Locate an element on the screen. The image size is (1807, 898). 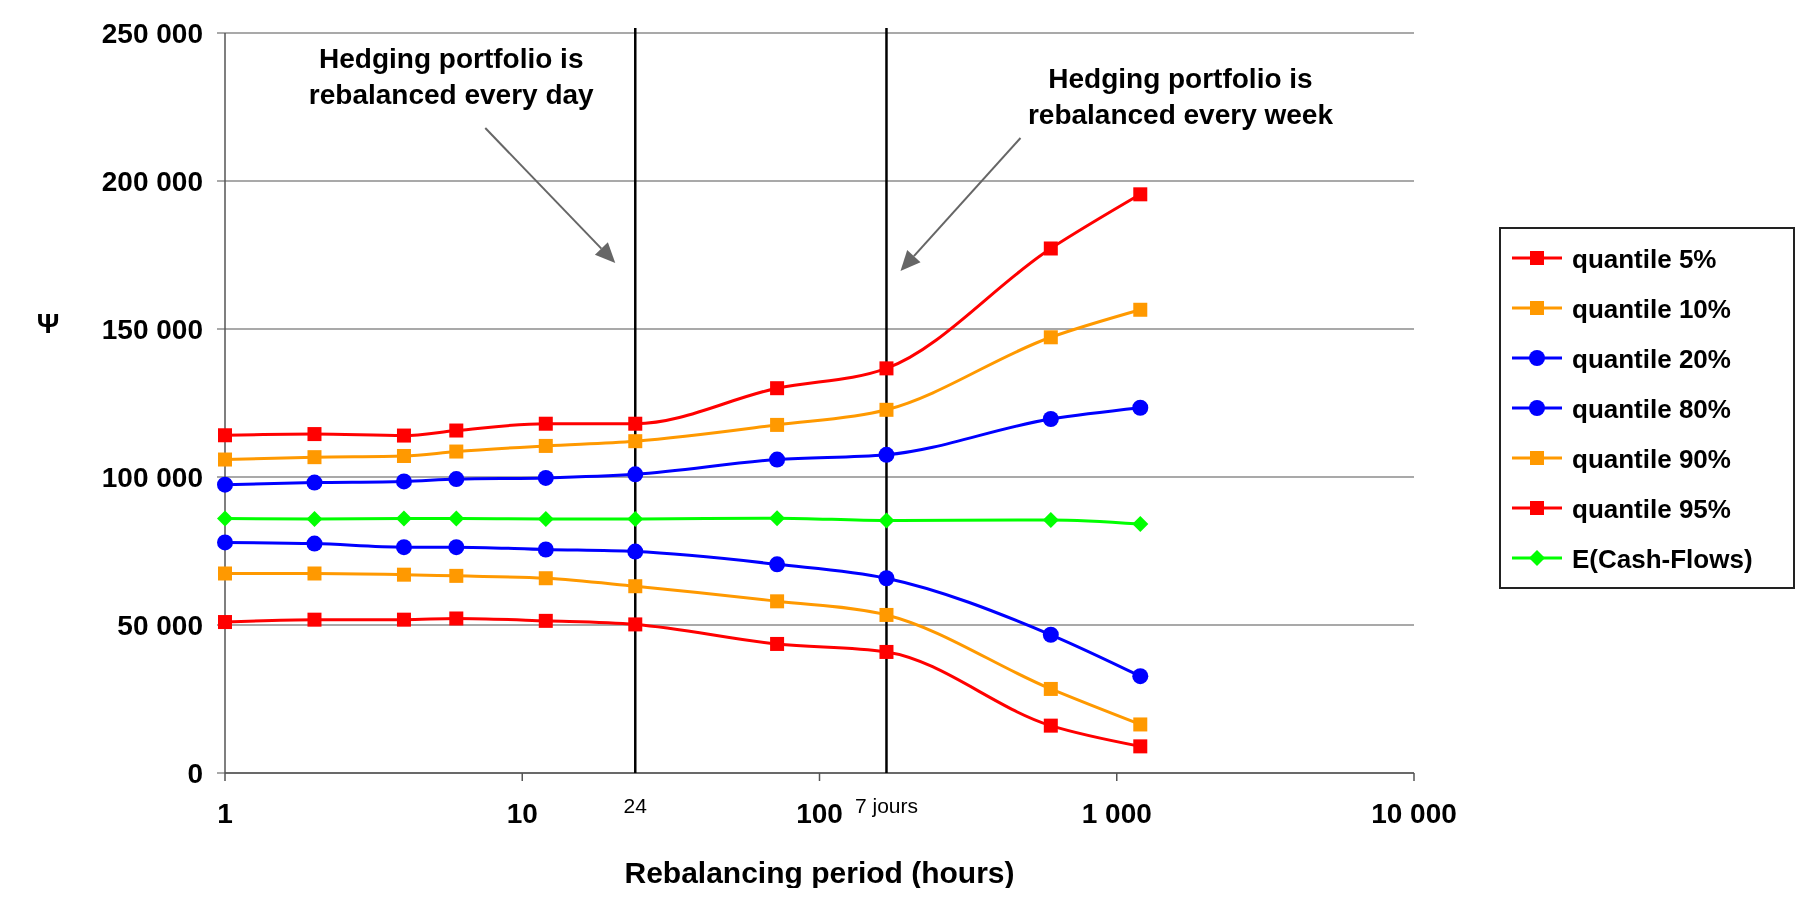
annotation: Hedging portfolio is rebalanced every day is located at coordinates (451, 76).